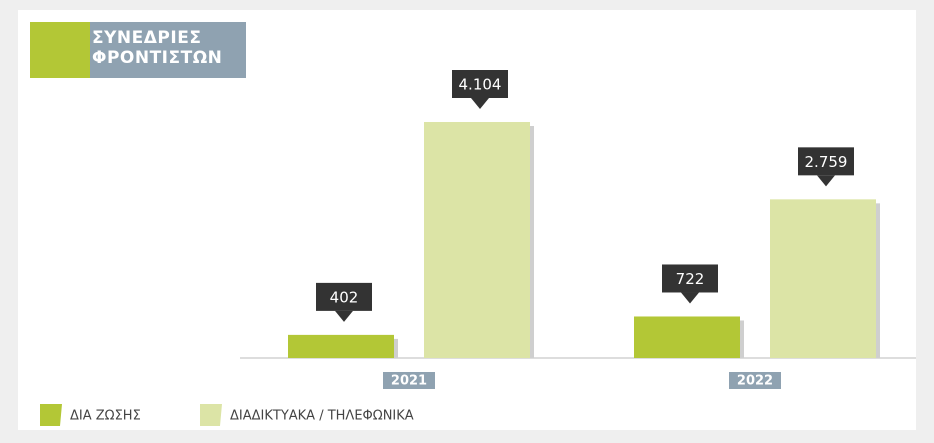 The width and height of the screenshot is (934, 443). I want to click on legend-label: ΔΙΑ ΖΩΣΗΣ, so click(105, 416).